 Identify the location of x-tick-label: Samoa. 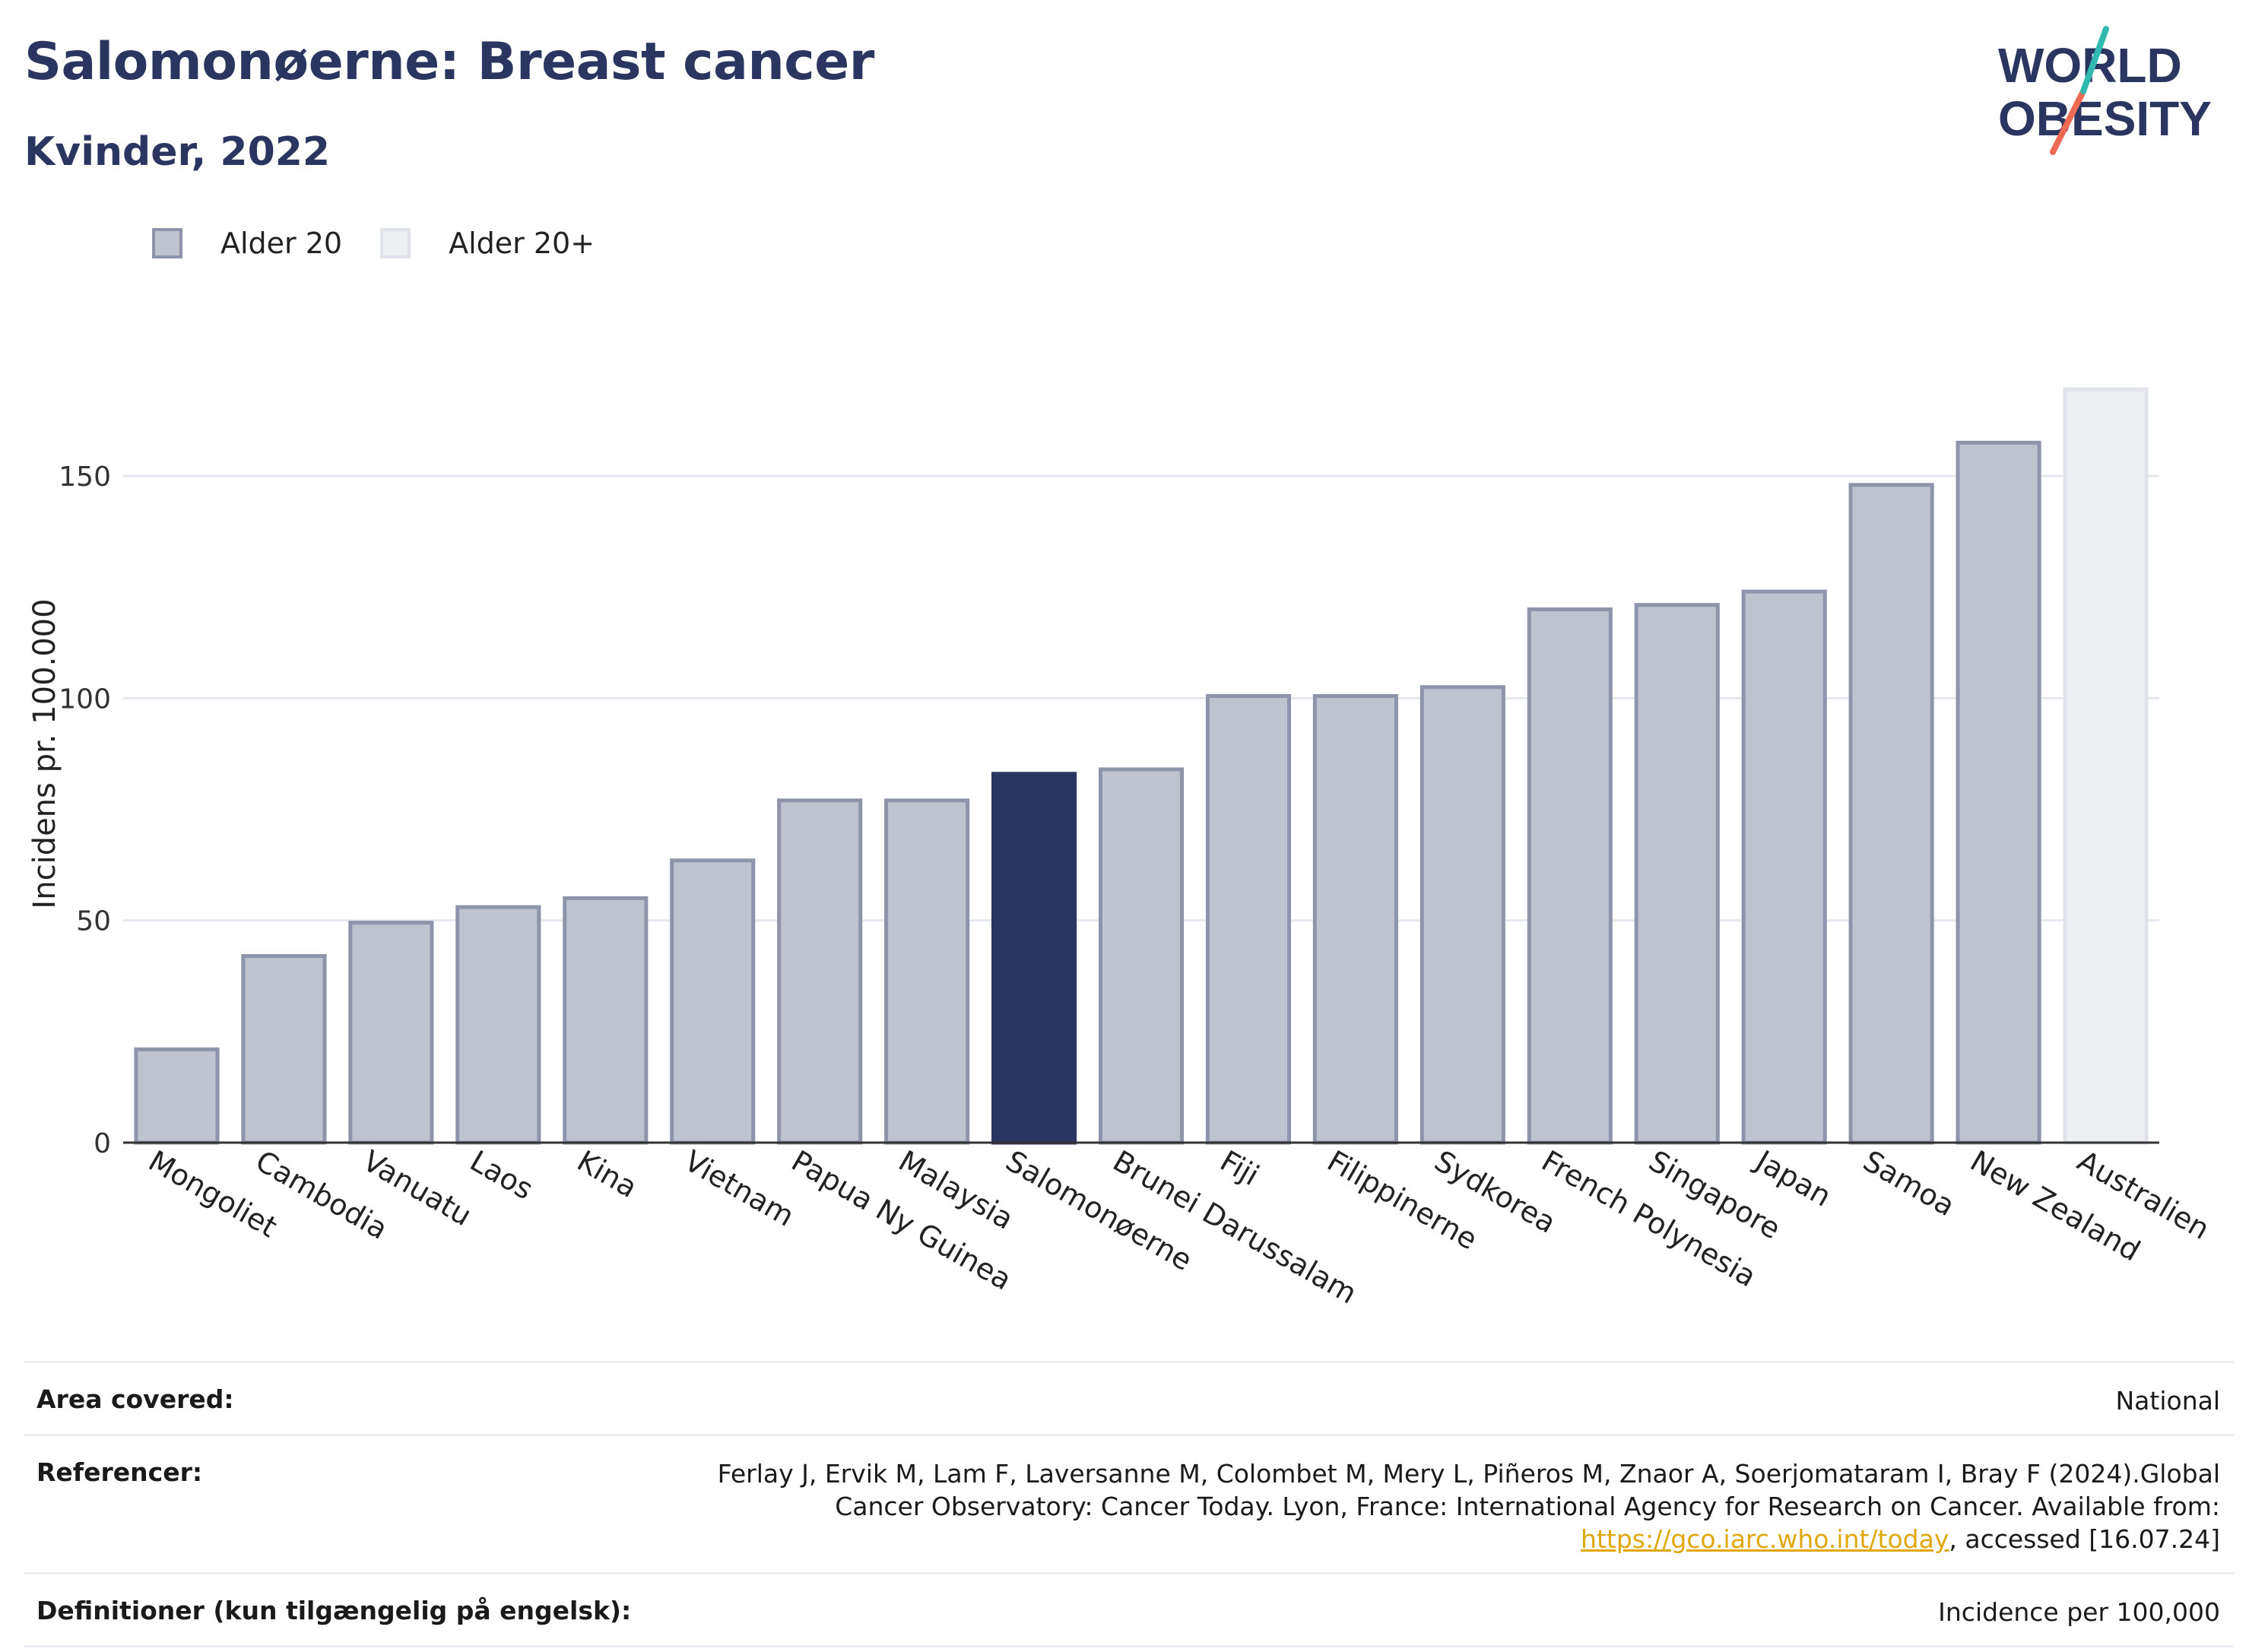
(1908, 1183).